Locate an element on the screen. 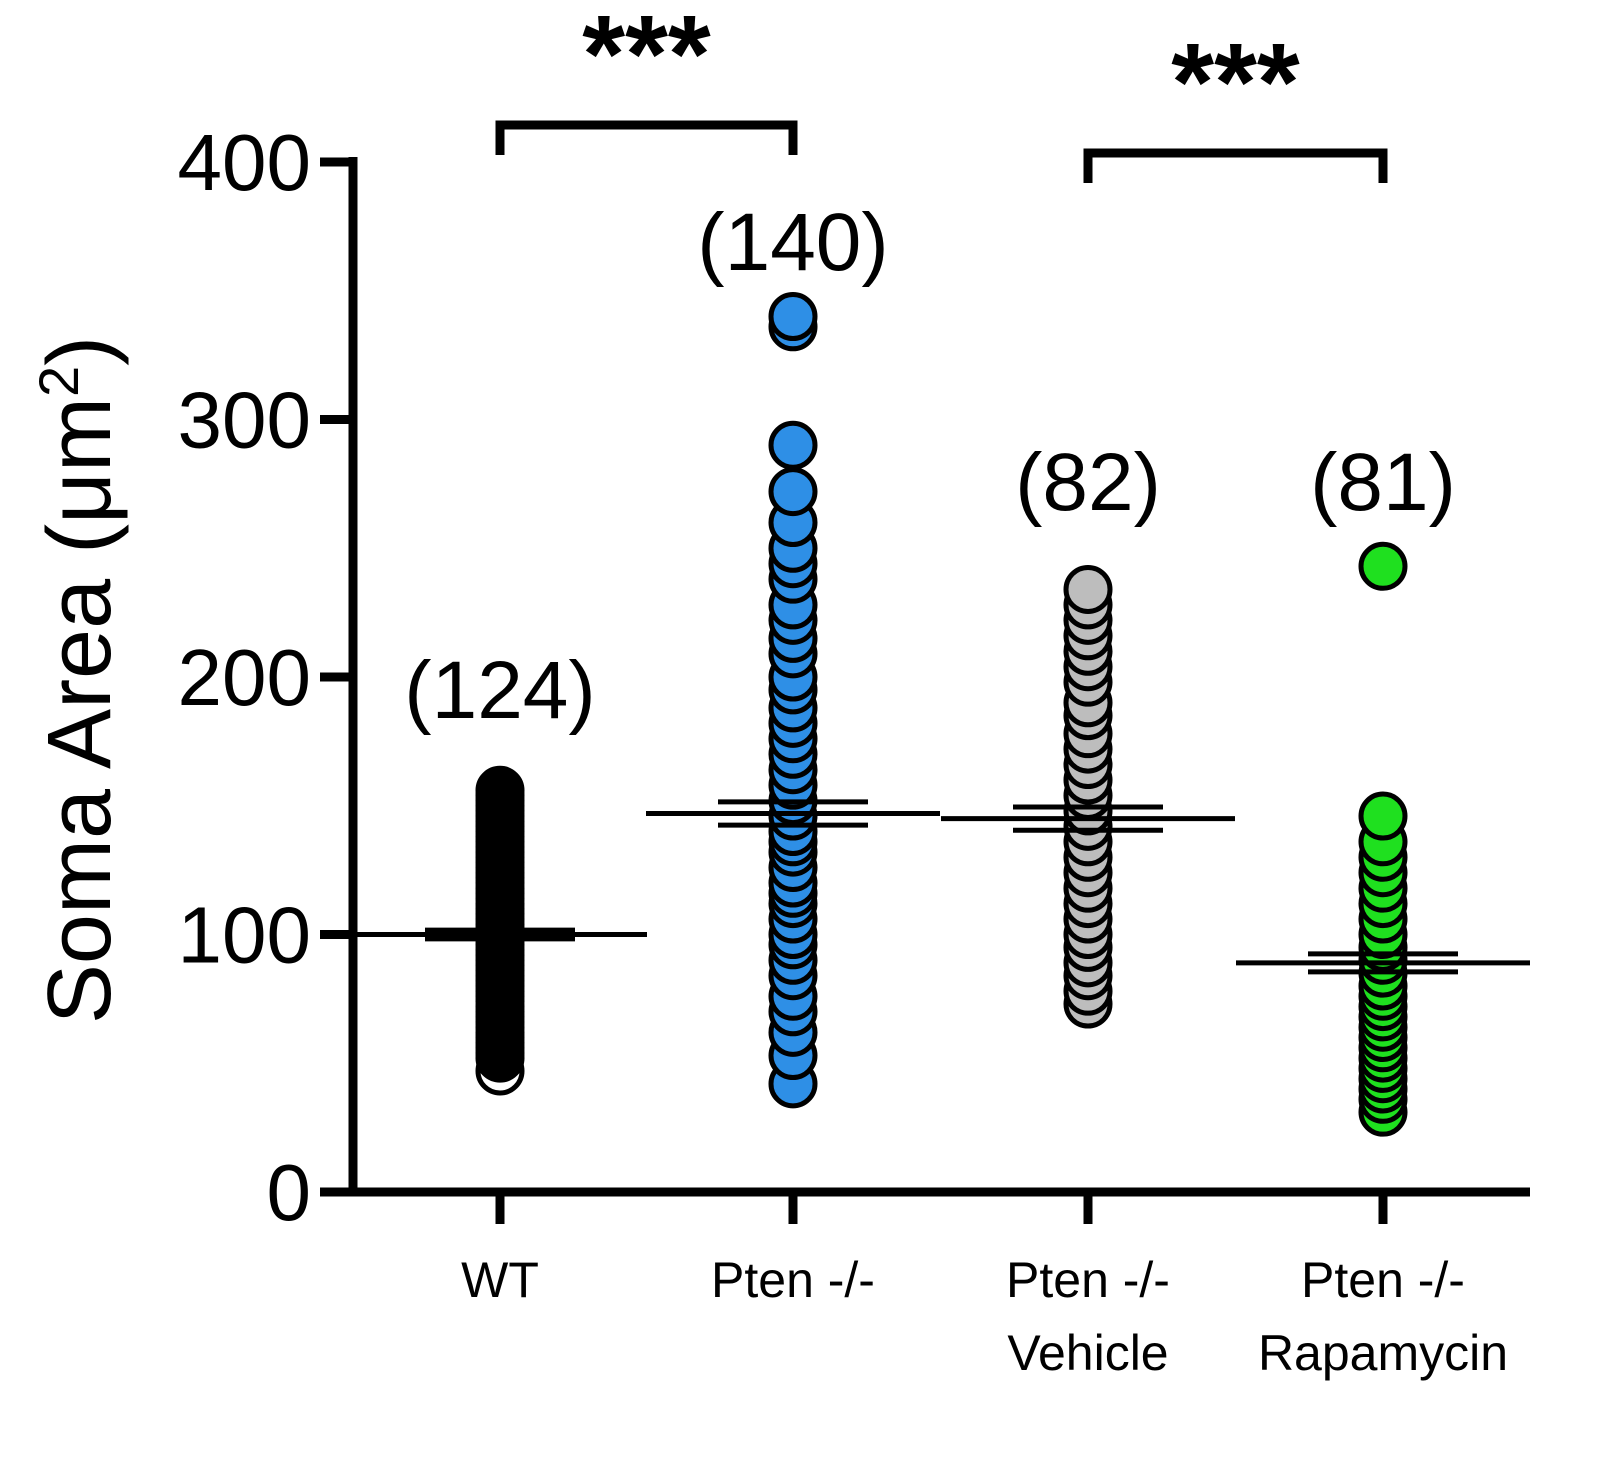 The image size is (1624, 1463). category-label-rapamycin: Rapamycin is located at coordinates (1383, 1353).